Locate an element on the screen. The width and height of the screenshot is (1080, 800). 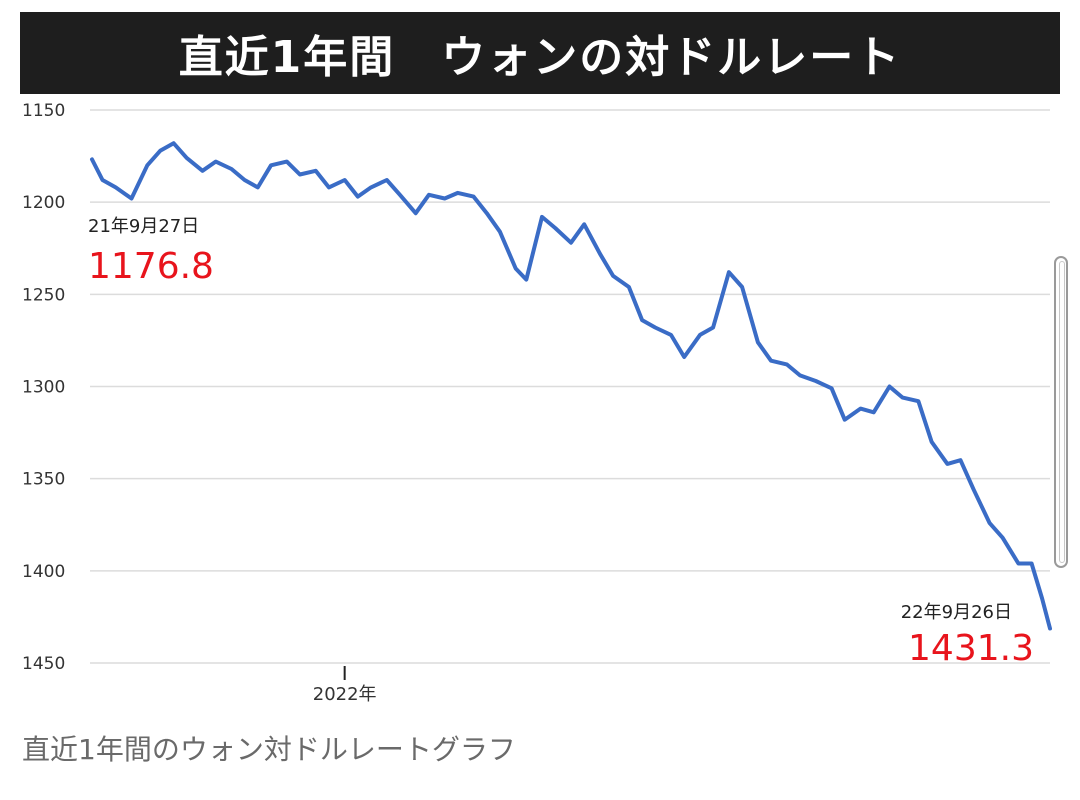
start-date-label: 21年9月27日 is located at coordinates (143, 226).